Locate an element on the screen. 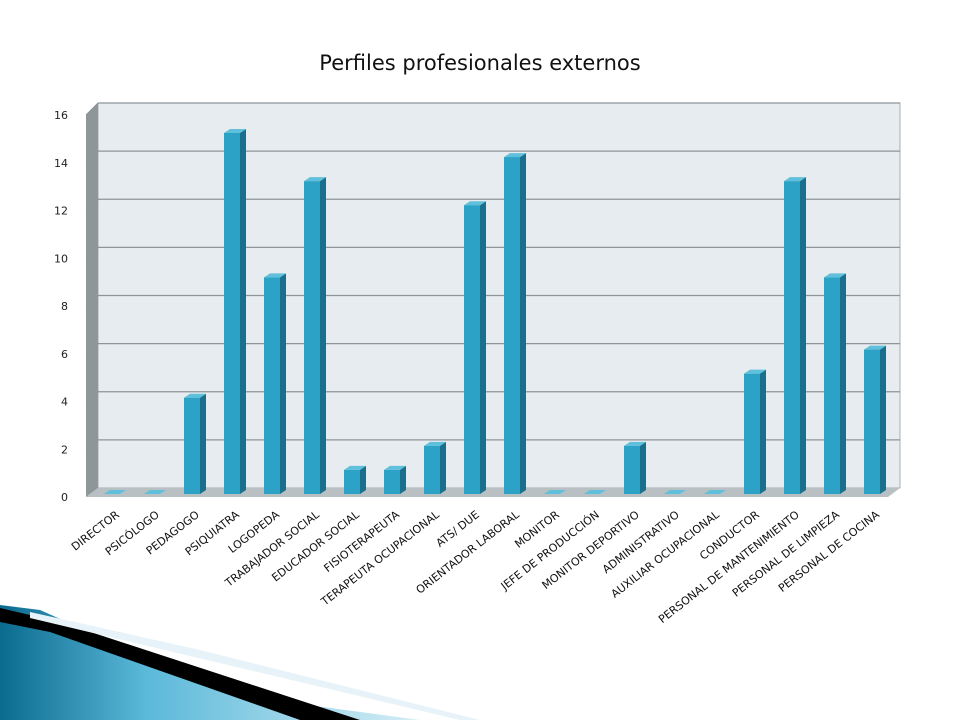 This screenshot has height=720, width=960. y-tick-label: 12 is located at coordinates (61, 211).